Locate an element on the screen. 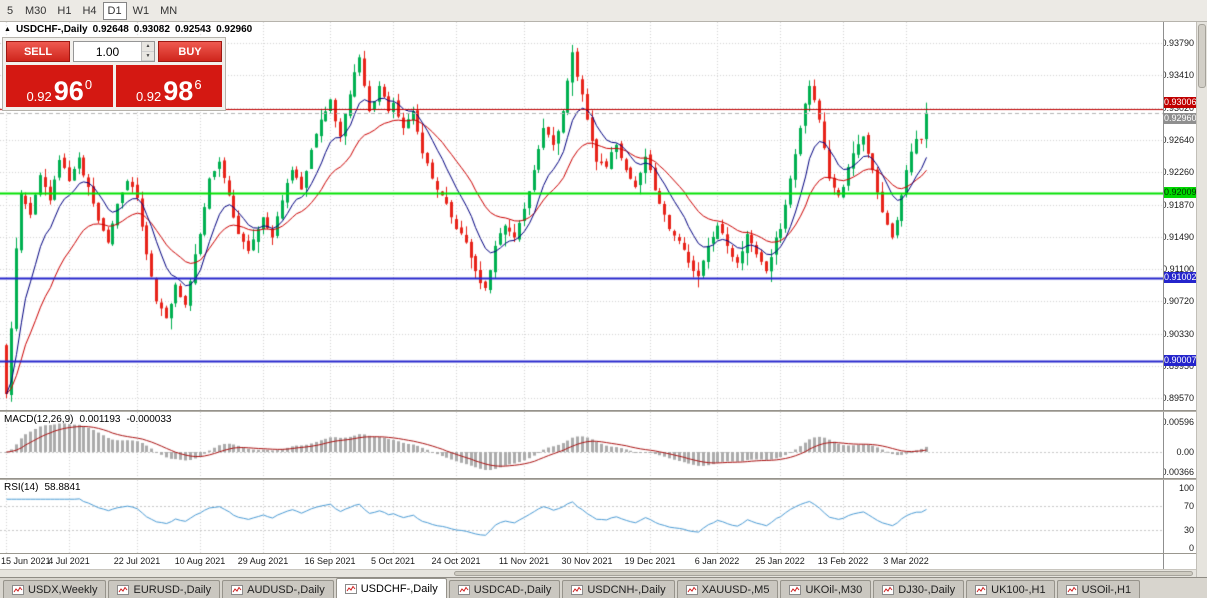  rsi-header: RSI(14) 58.8841 is located at coordinates (42, 487).